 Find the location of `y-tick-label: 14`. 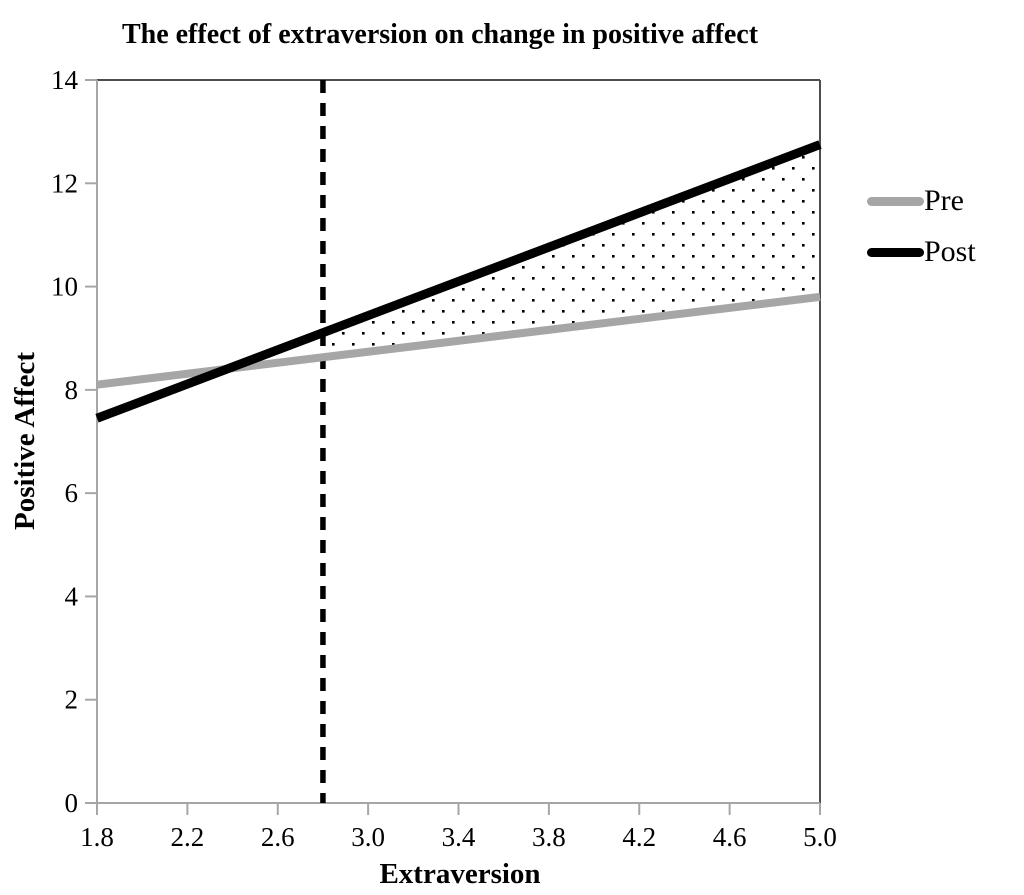

y-tick-label: 14 is located at coordinates (65, 80).